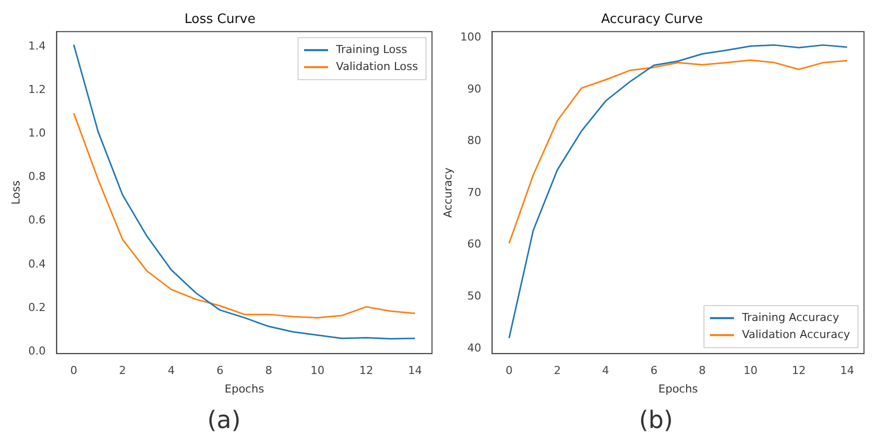  Describe the element at coordinates (37, 263) in the screenshot. I see `y-tick-label: 0.4` at that location.